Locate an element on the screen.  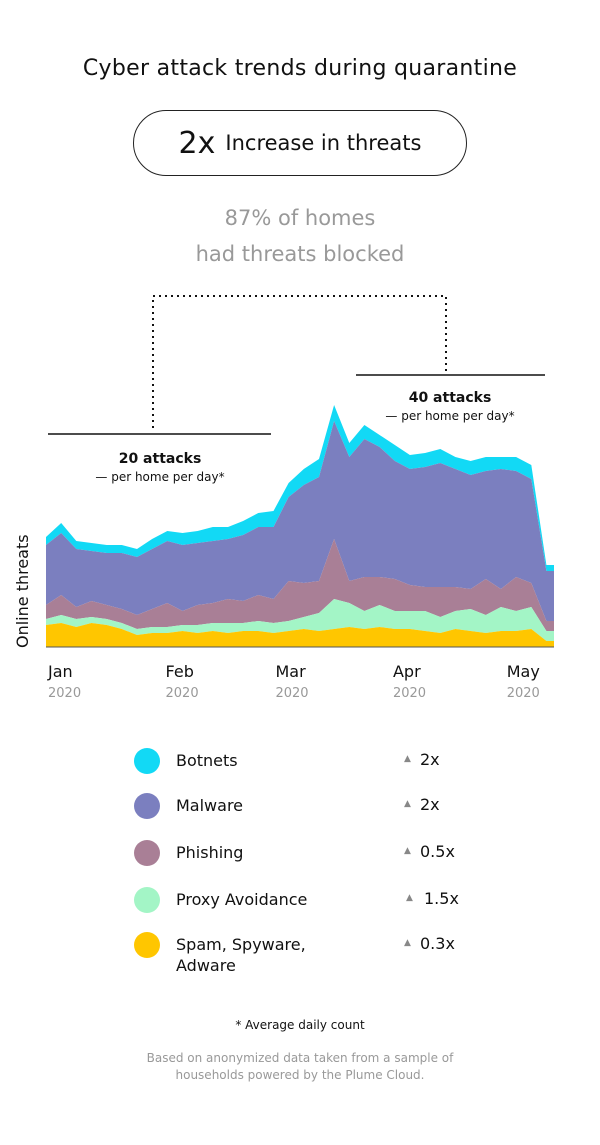
legend-item-proxy-avoidance: Proxy Avoidance ▲ 1.5x is located at coordinates (304, 900).